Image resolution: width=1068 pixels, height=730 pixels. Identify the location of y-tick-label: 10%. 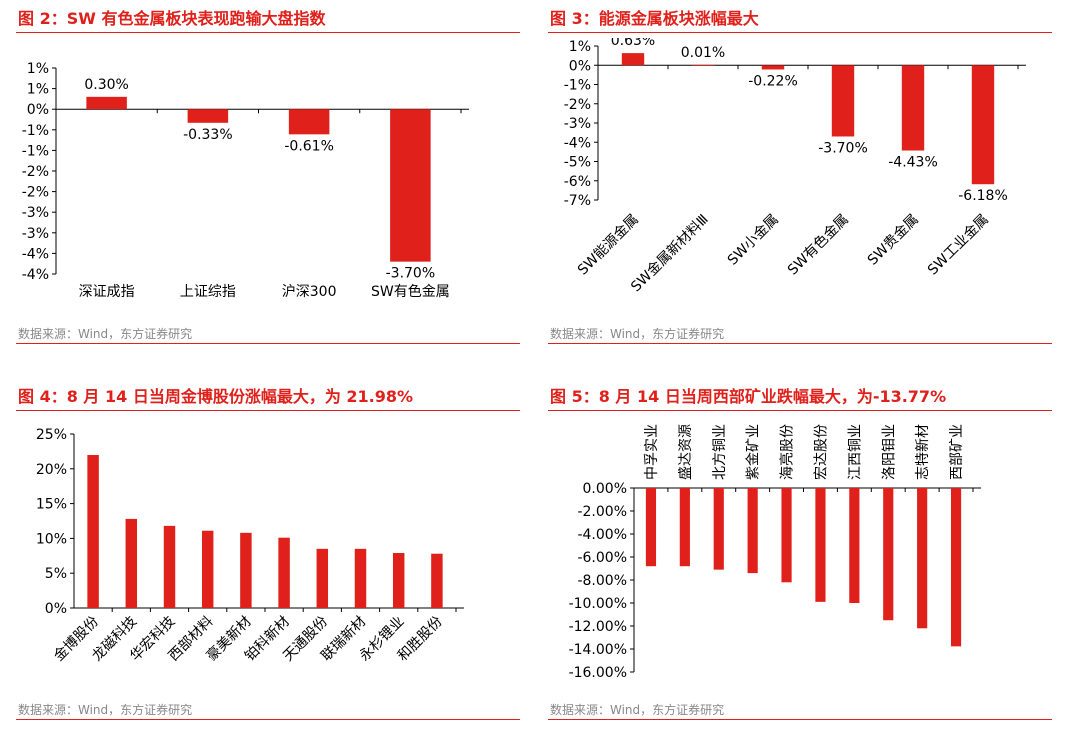
(51, 539).